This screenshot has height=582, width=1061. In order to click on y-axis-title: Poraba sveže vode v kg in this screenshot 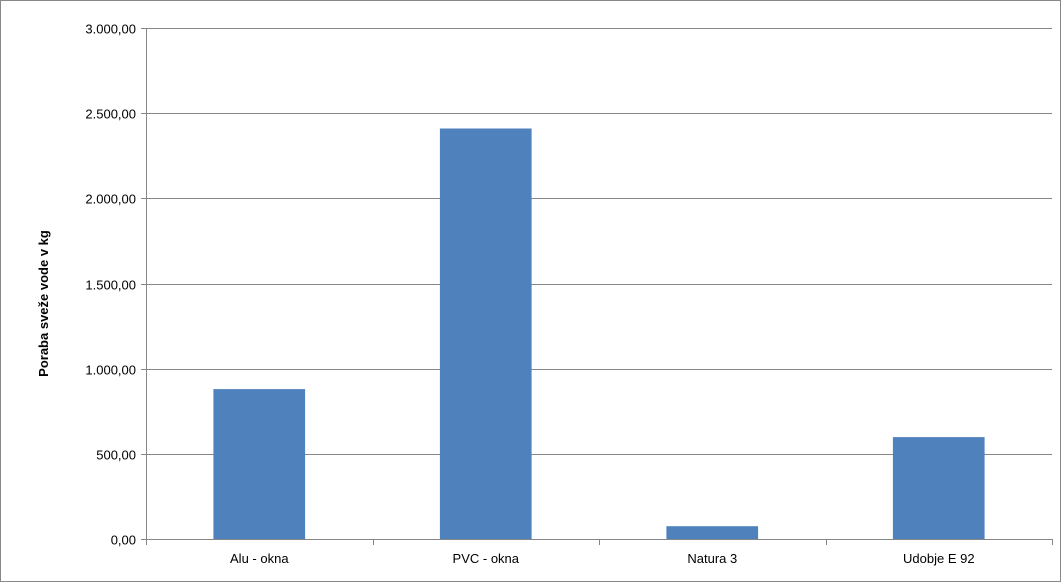, I will do `click(43, 303)`.